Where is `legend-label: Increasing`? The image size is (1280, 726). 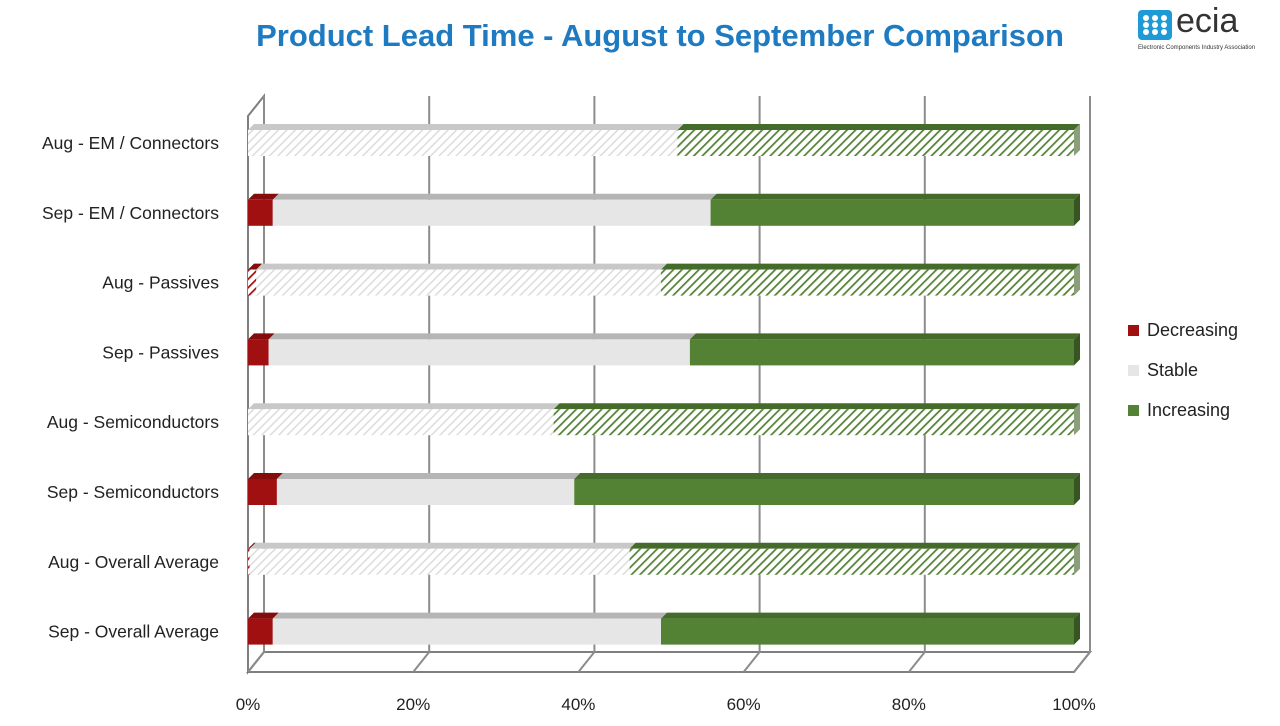
legend-label: Increasing is located at coordinates (1189, 409).